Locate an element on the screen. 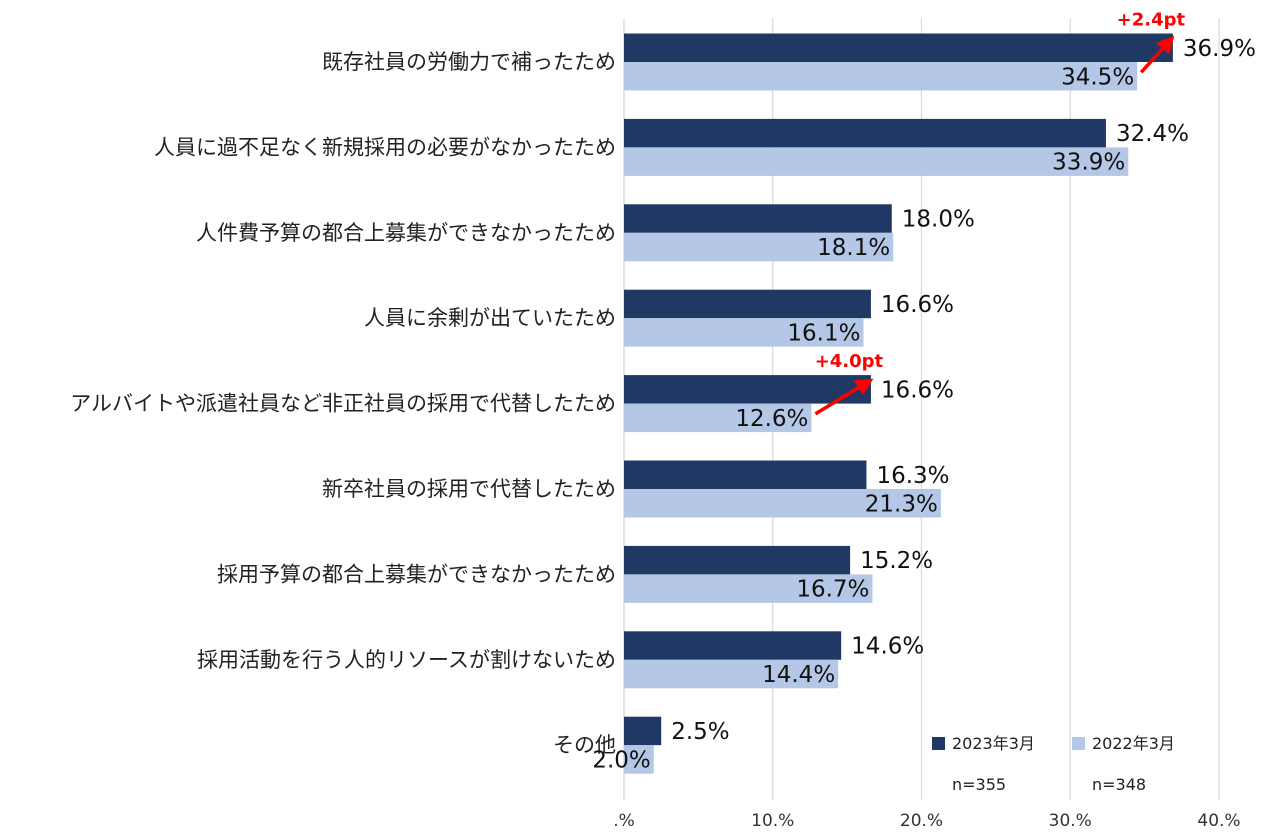  data-label-2022: 16.1% is located at coordinates (823, 333).